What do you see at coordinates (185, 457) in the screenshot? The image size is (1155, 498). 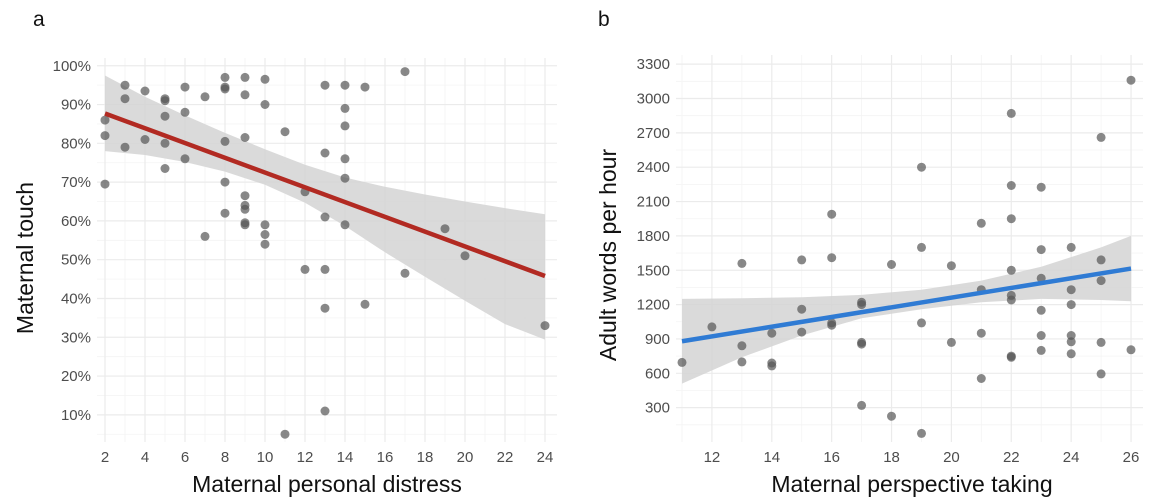 I see `x-tick-label: 6` at bounding box center [185, 457].